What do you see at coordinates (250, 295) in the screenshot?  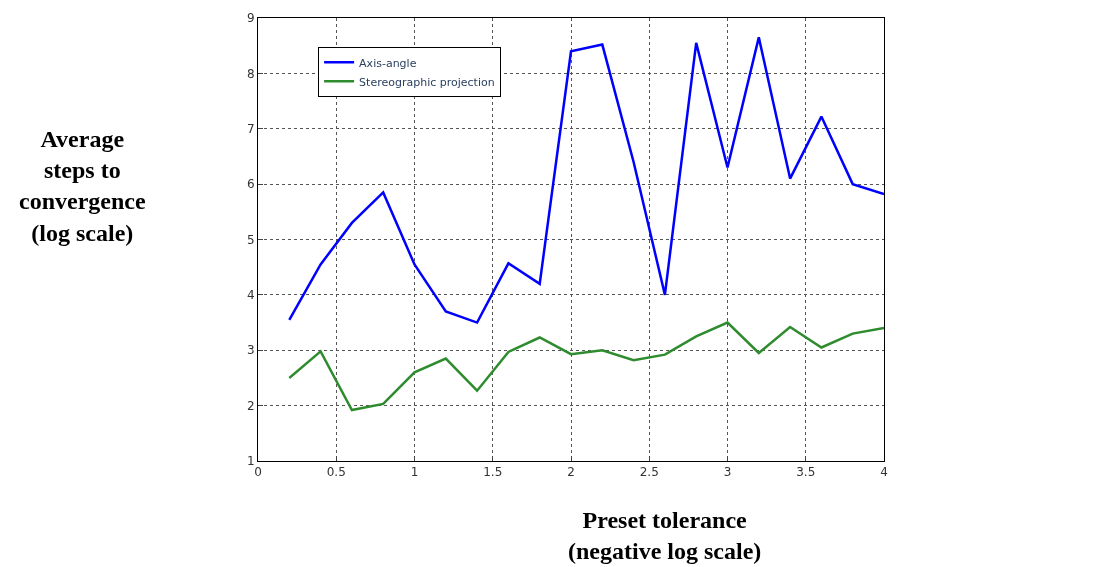 I see `y-tick-label: 4` at bounding box center [250, 295].